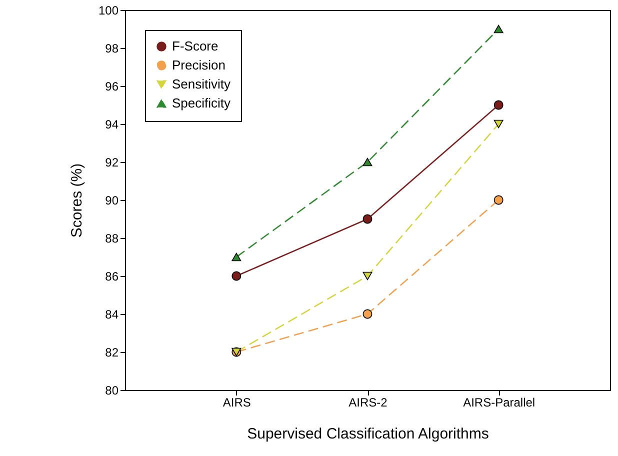  I want to click on x-axis-title: Supervised Classification Algorithms, so click(368, 434).